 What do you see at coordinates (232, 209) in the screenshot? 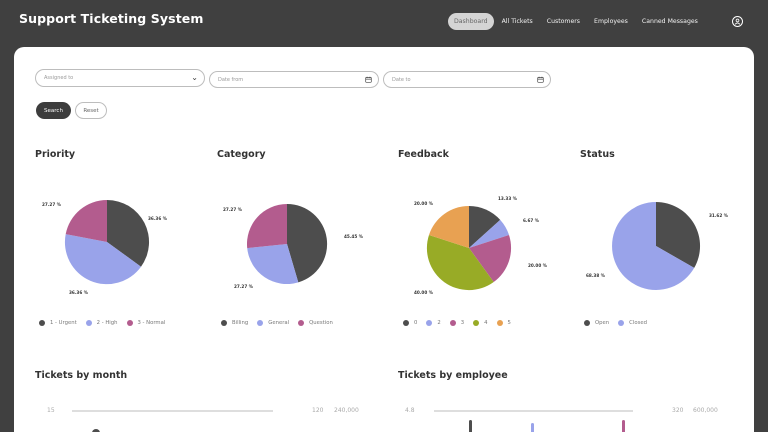
I see `category-label-question: 27.27 %` at bounding box center [232, 209].